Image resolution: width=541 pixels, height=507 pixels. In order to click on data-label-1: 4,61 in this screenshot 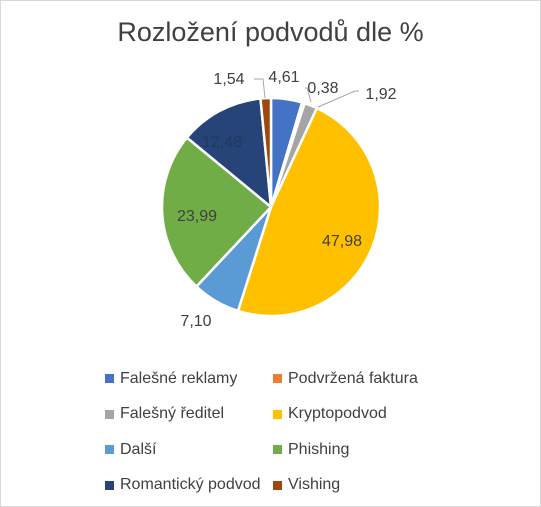, I will do `click(283, 77)`.